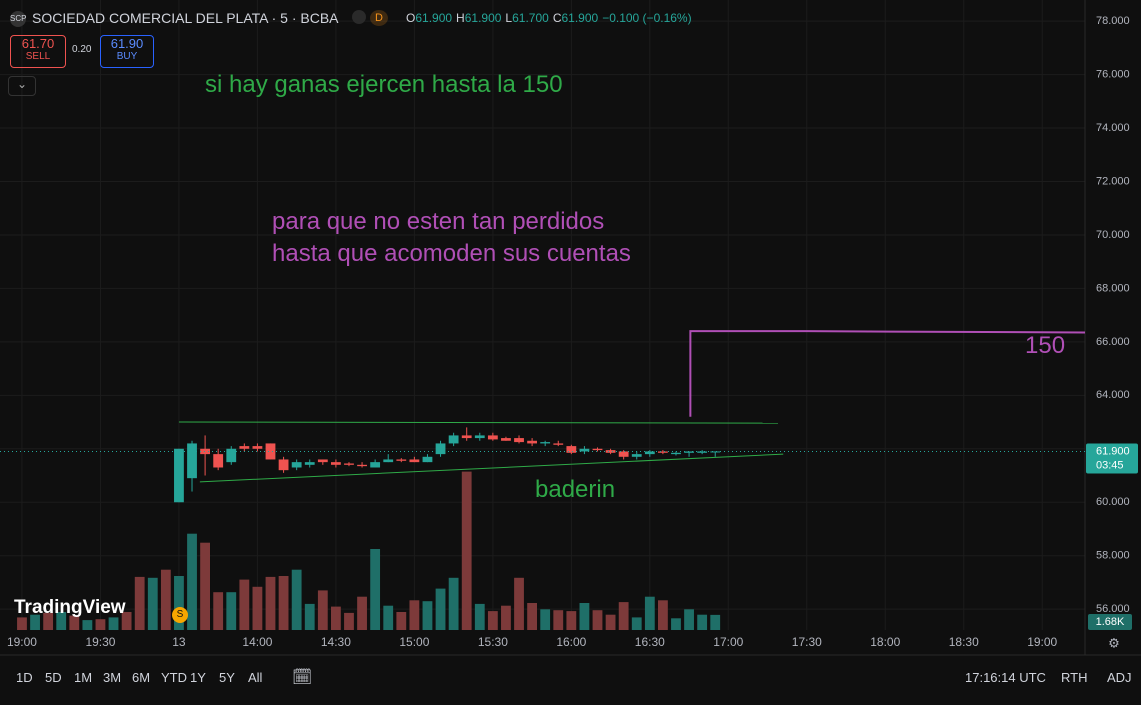 This screenshot has width=1141, height=705. What do you see at coordinates (379, 18) in the screenshot?
I see `delay-badge: D` at bounding box center [379, 18].